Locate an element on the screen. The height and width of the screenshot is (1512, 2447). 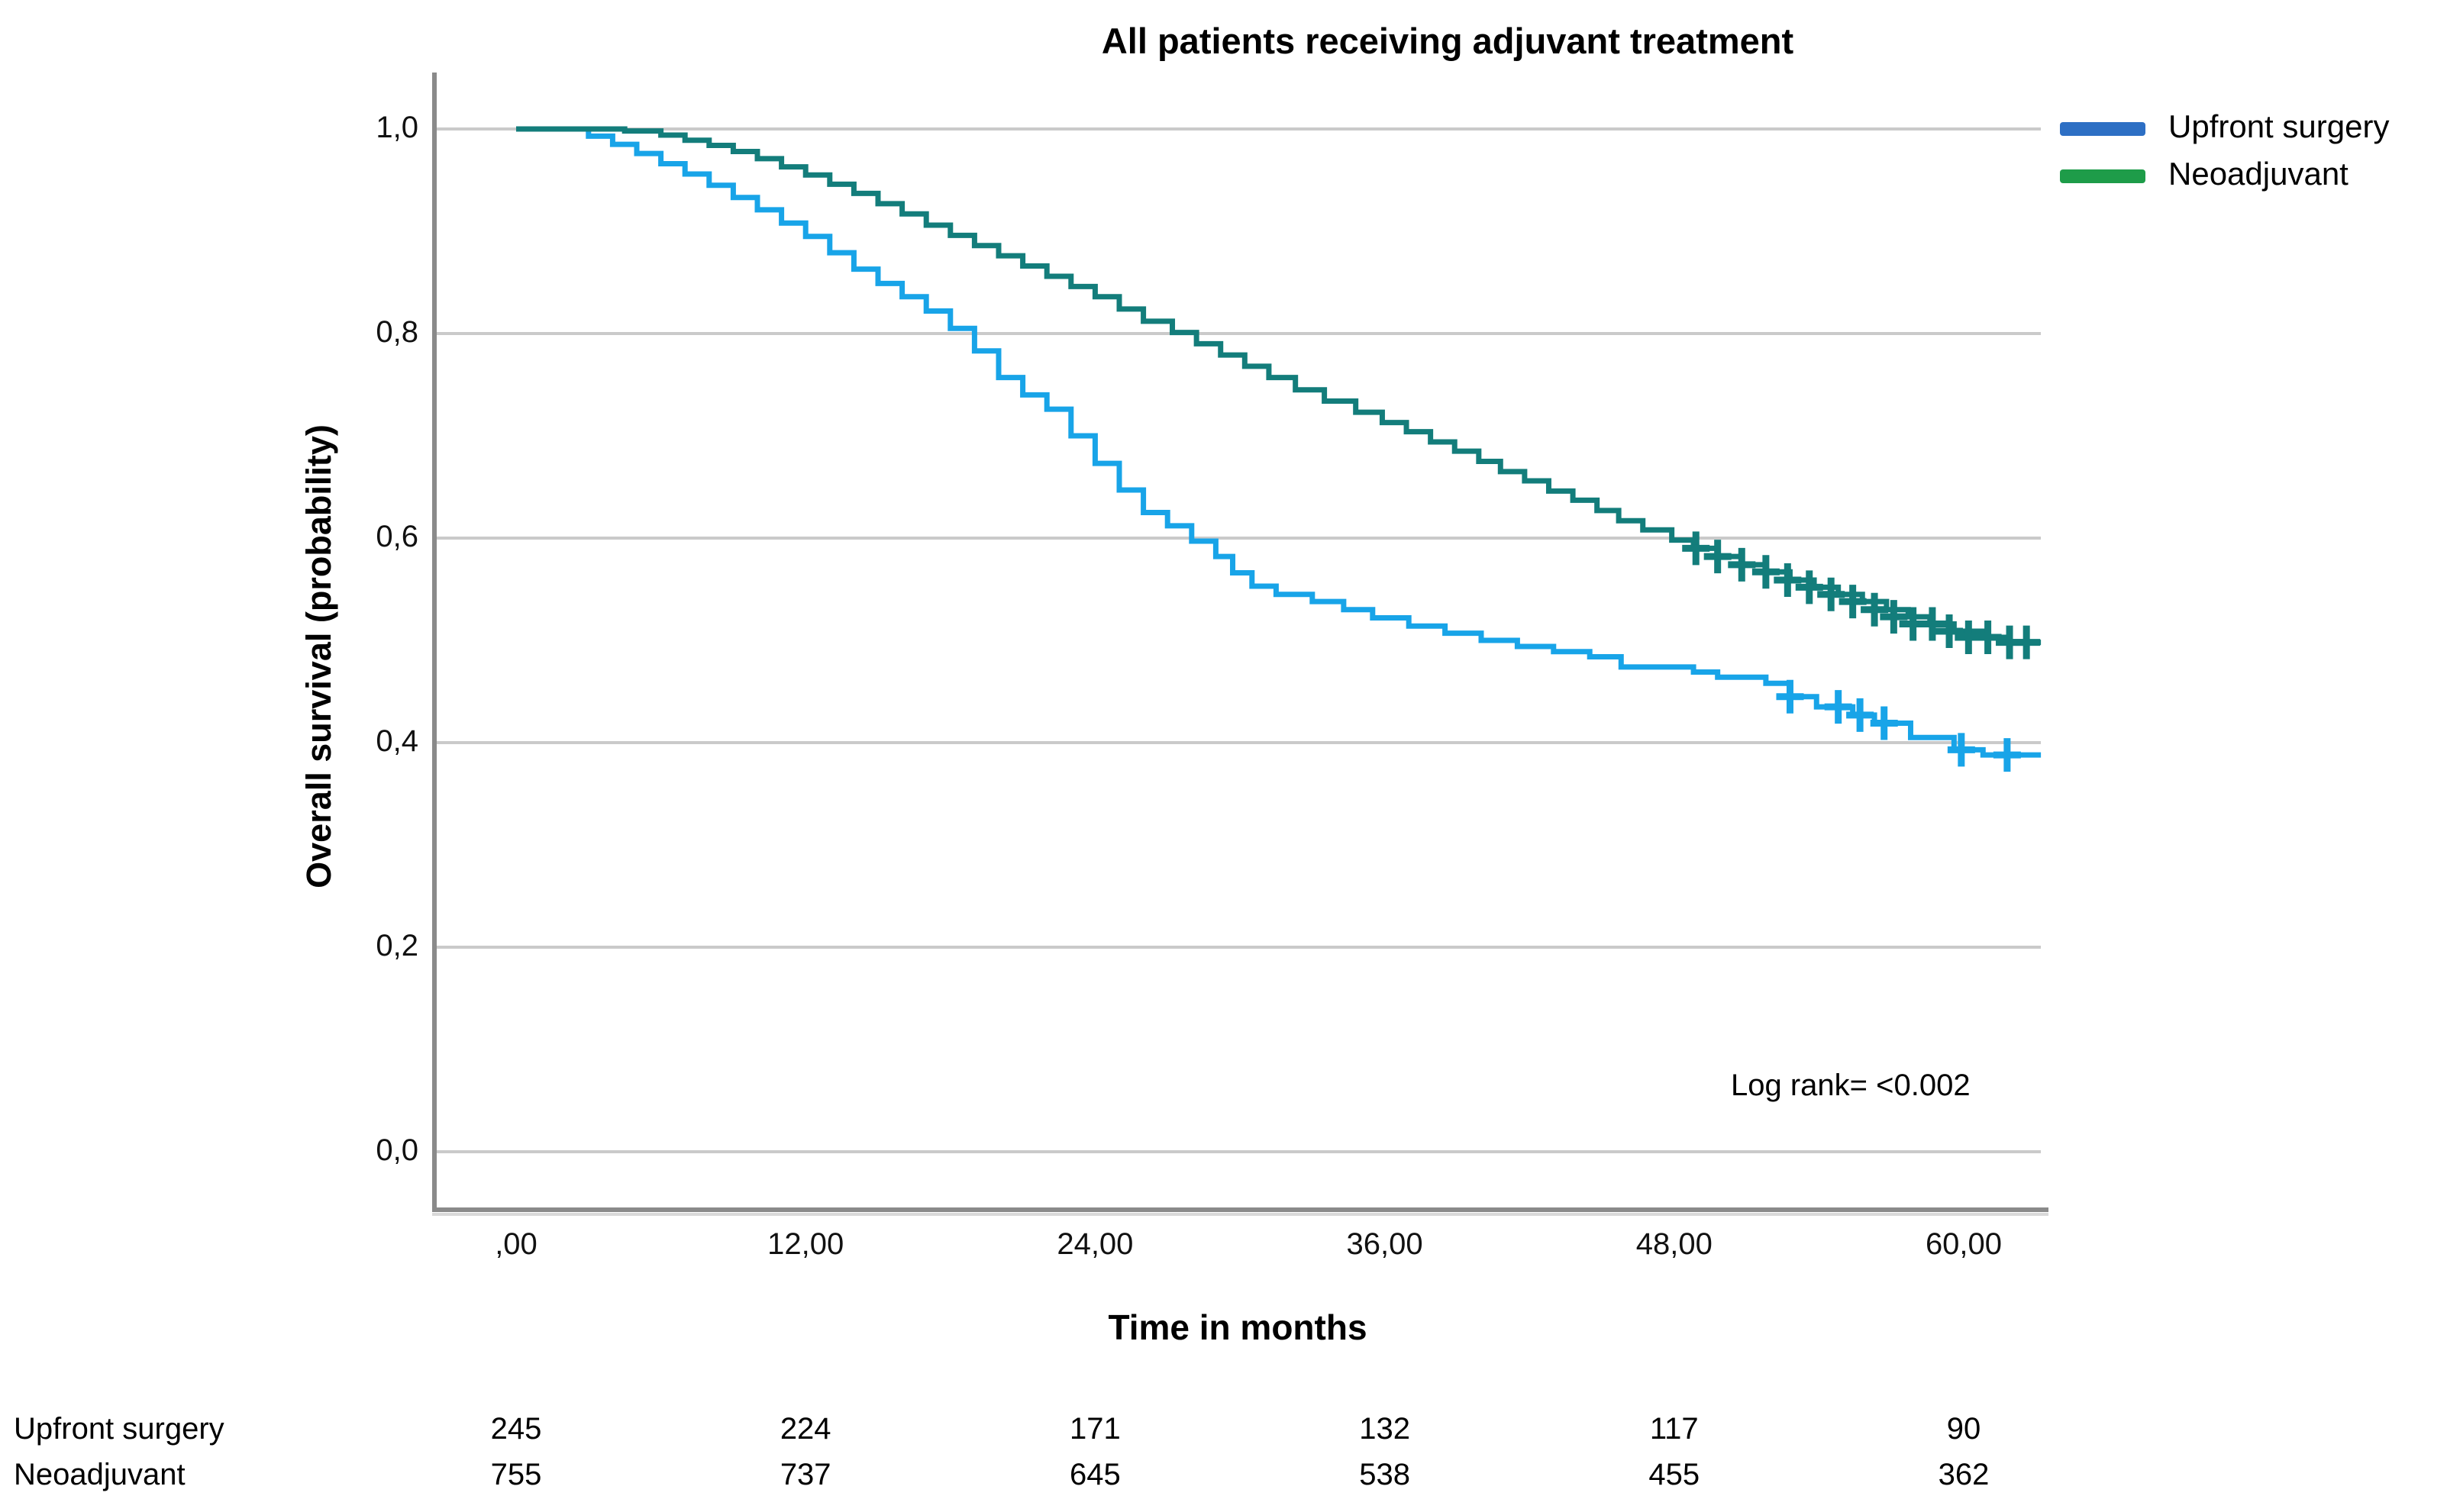
y-tick-label: 1,0 is located at coordinates (397, 127).